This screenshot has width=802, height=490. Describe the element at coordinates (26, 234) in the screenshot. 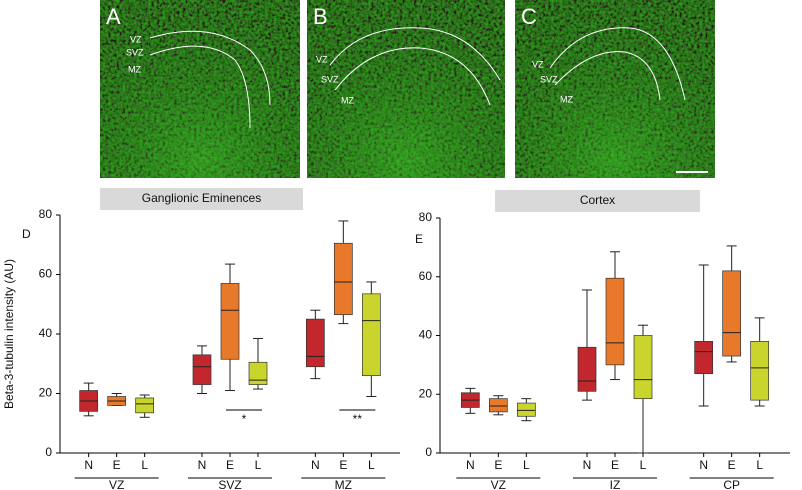

I see `panel-label: D` at that location.